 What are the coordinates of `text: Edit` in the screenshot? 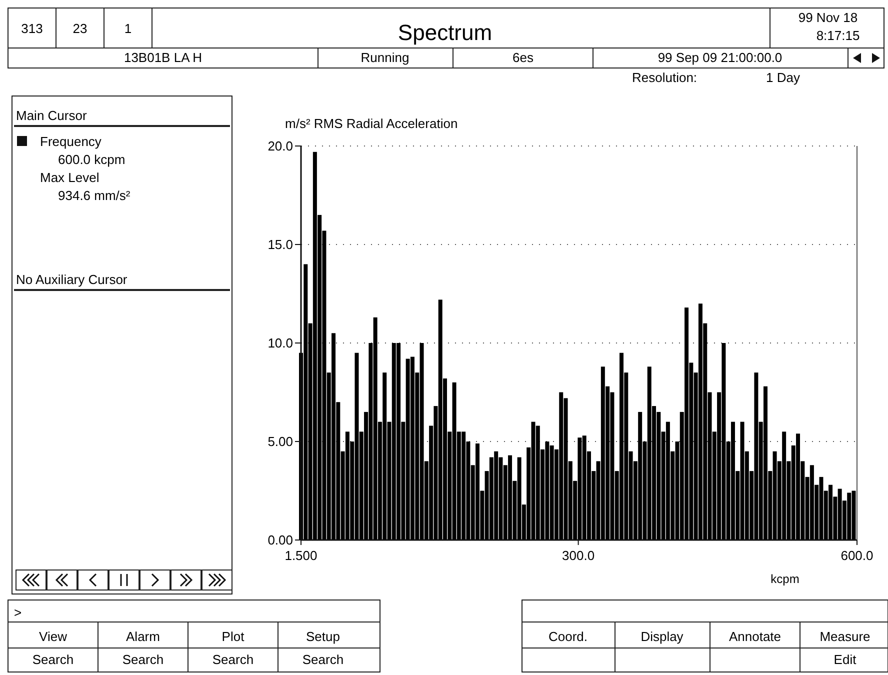 It's located at (845, 659).